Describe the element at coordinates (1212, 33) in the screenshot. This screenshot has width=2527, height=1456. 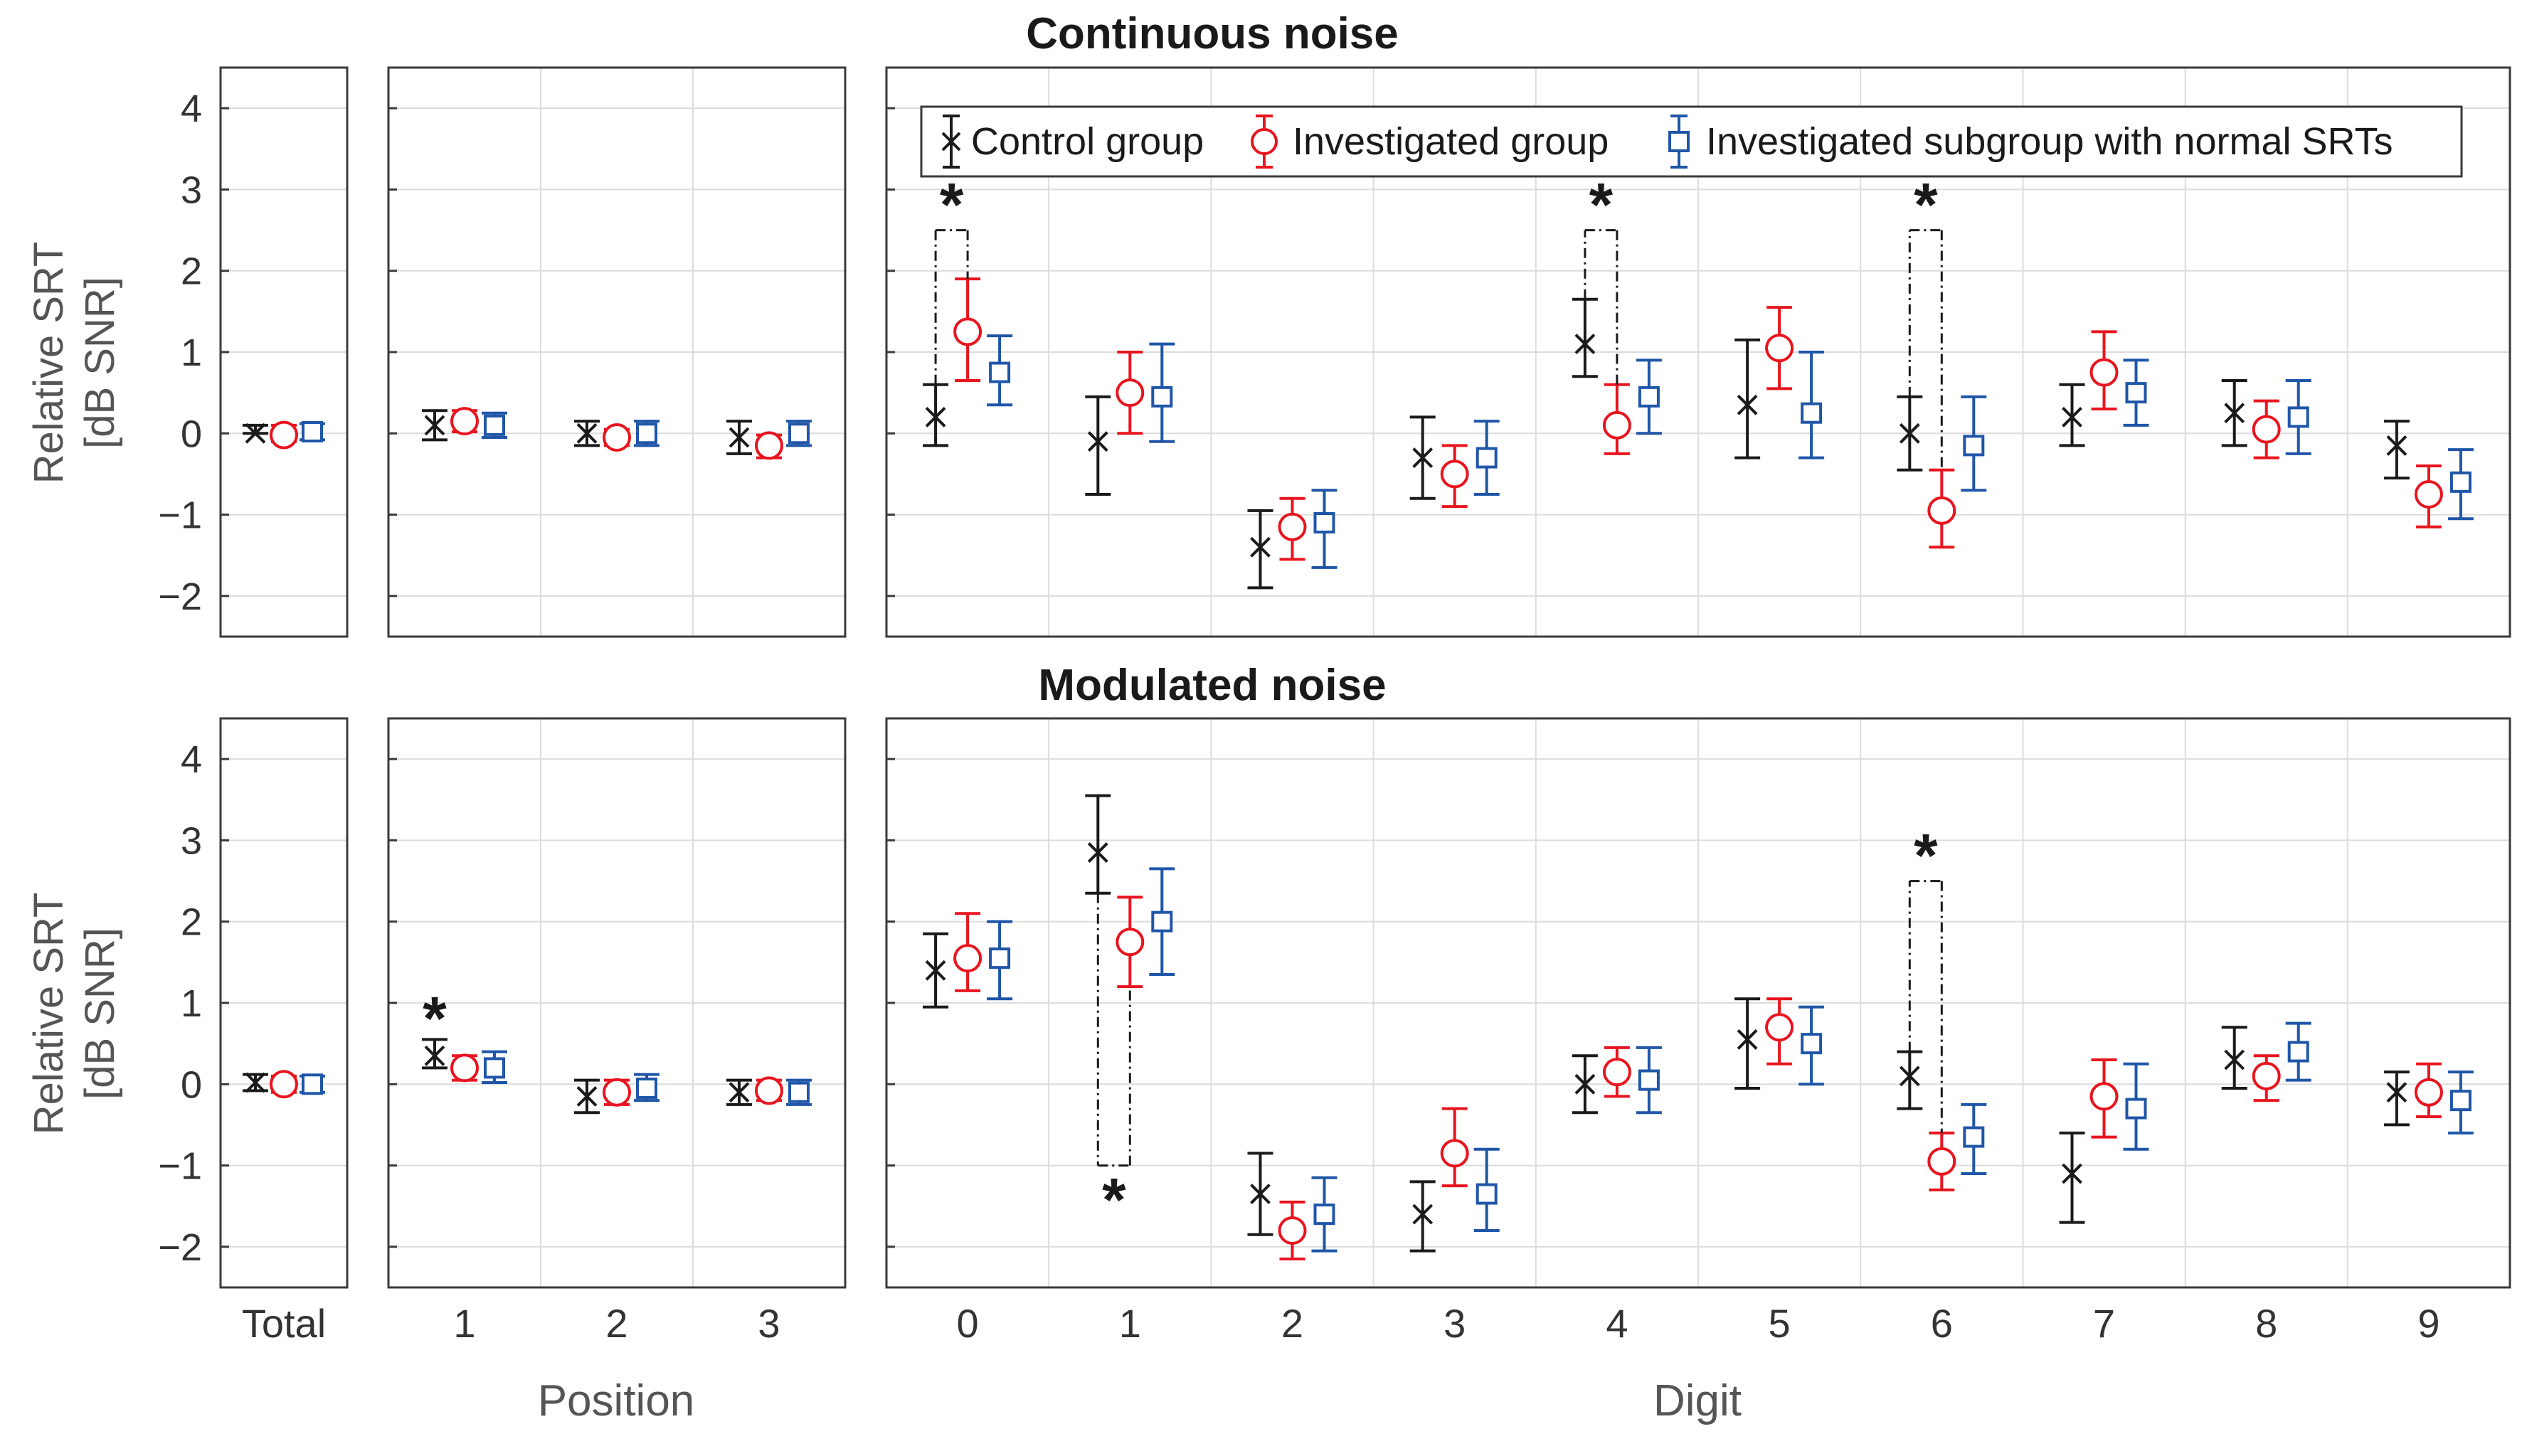
I see `panel-title-continuous: Continuous noise` at that location.